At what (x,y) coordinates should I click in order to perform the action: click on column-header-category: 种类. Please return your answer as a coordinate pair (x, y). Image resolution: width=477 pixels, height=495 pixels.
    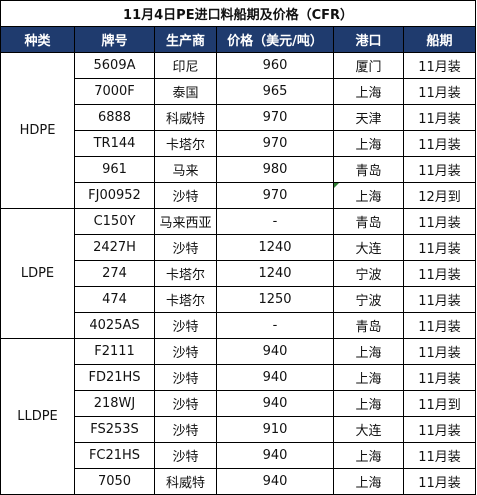
    Looking at the image, I should click on (37, 39).